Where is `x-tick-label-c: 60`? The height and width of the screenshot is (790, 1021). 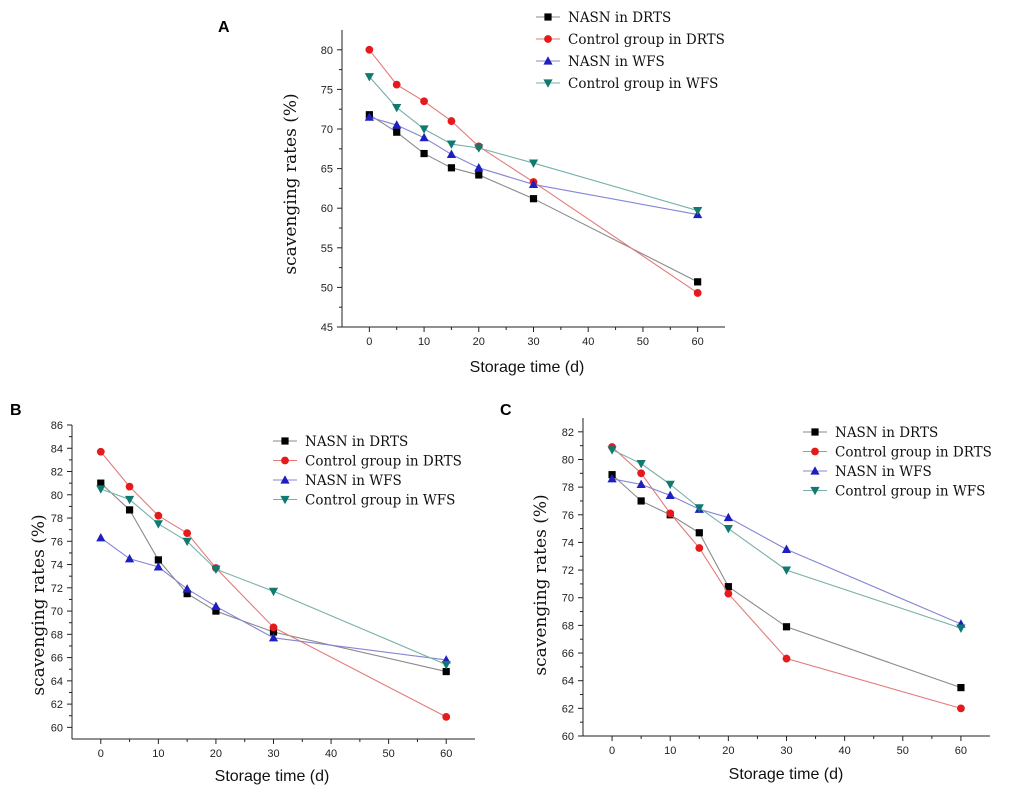 x-tick-label-c: 60 is located at coordinates (961, 751).